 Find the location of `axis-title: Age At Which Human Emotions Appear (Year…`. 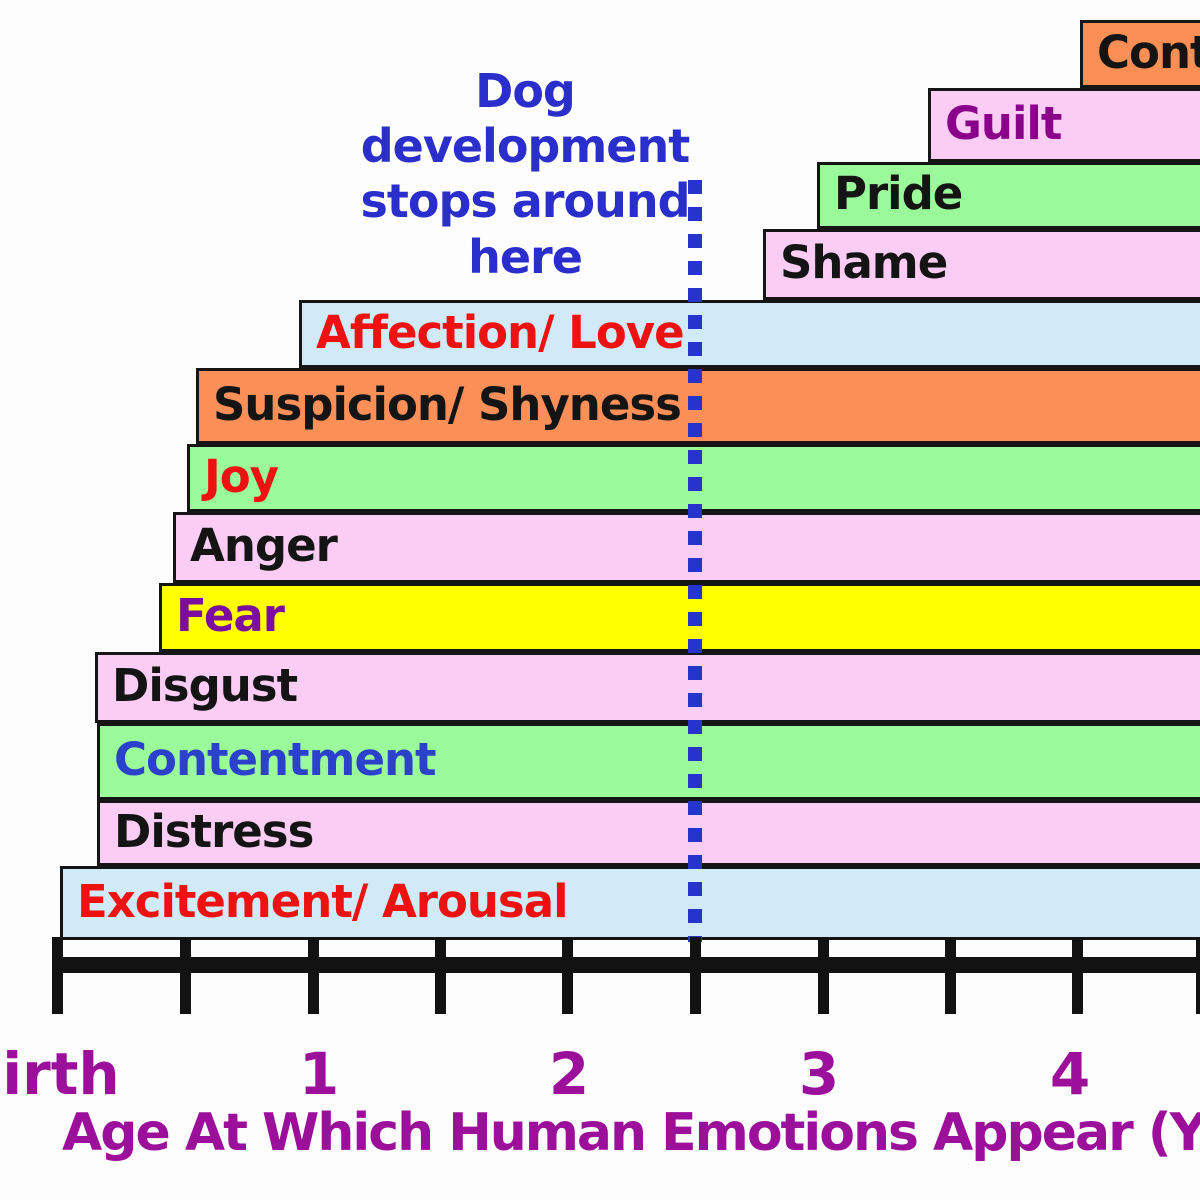

axis-title: Age At Which Human Emotions Appear (Year… is located at coordinates (631, 1133).